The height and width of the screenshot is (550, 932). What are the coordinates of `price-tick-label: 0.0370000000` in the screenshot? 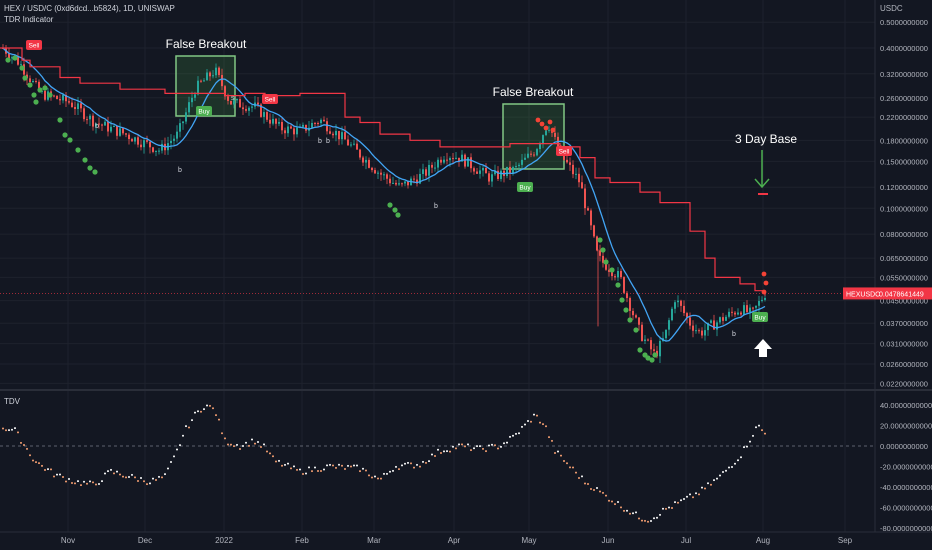 It's located at (904, 323).